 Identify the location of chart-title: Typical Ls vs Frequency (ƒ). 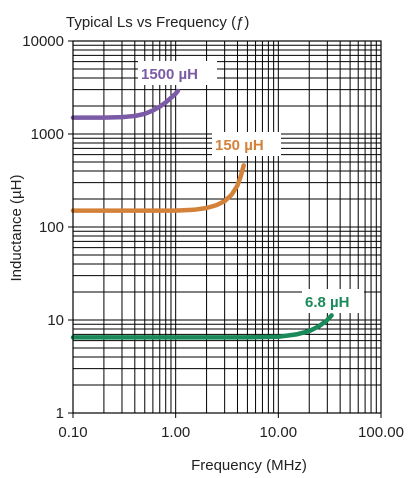
(157, 22).